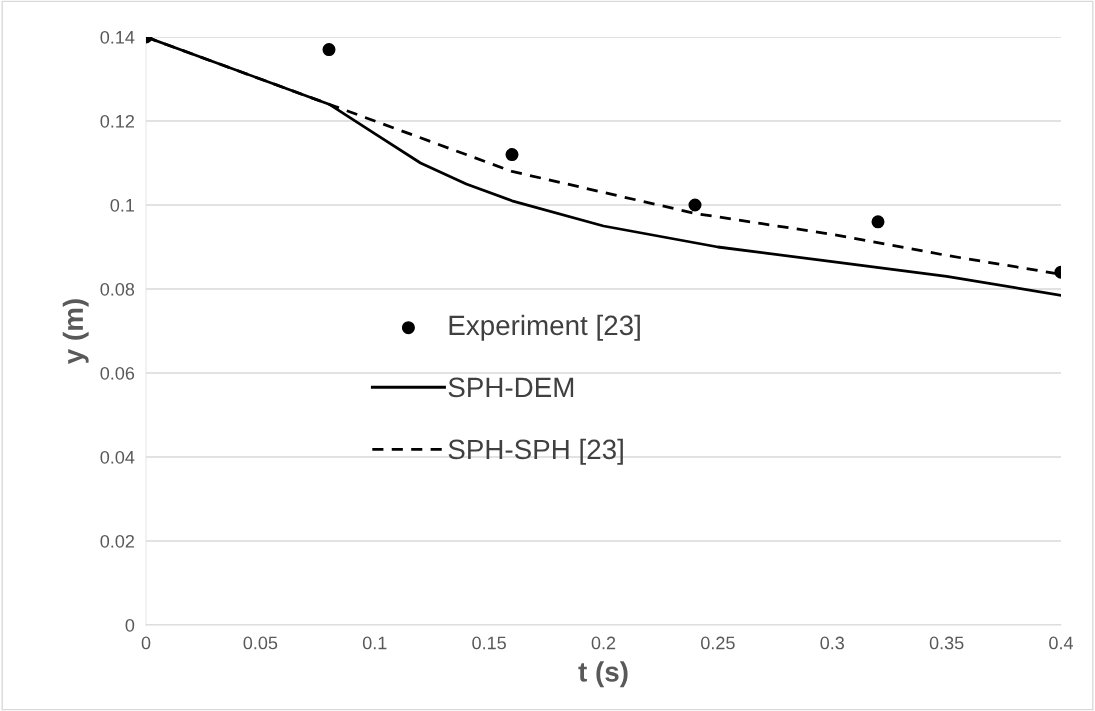 Image resolution: width=1095 pixels, height=711 pixels. What do you see at coordinates (117, 541) in the screenshot?
I see `y-tick-label: 0.02` at bounding box center [117, 541].